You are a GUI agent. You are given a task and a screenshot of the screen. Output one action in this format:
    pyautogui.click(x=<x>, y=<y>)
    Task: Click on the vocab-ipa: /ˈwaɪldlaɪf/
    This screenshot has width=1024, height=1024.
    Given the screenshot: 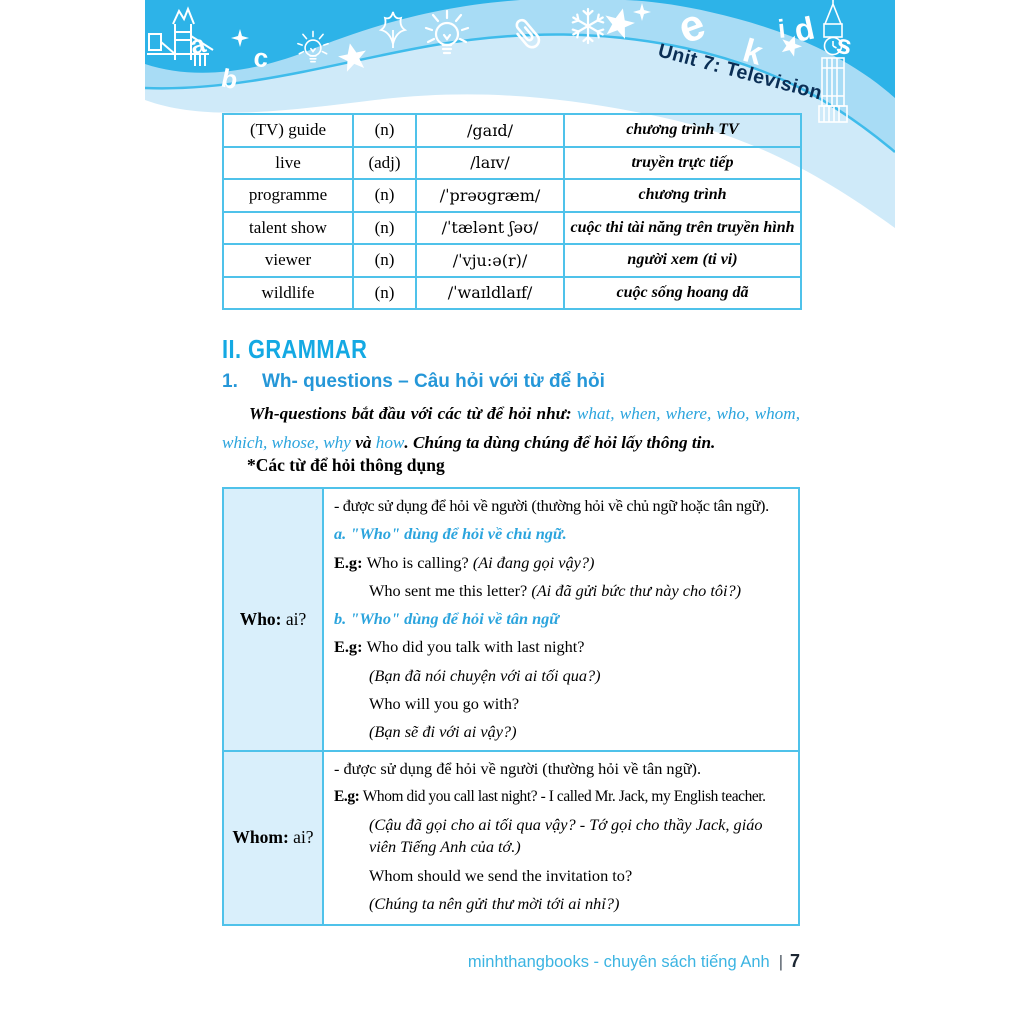 What is the action you would take?
    pyautogui.click(x=490, y=292)
    